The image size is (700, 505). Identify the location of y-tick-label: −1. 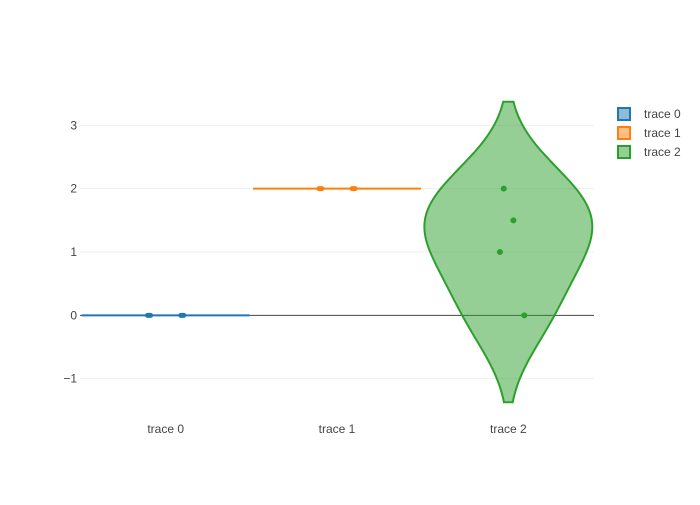
(70, 379).